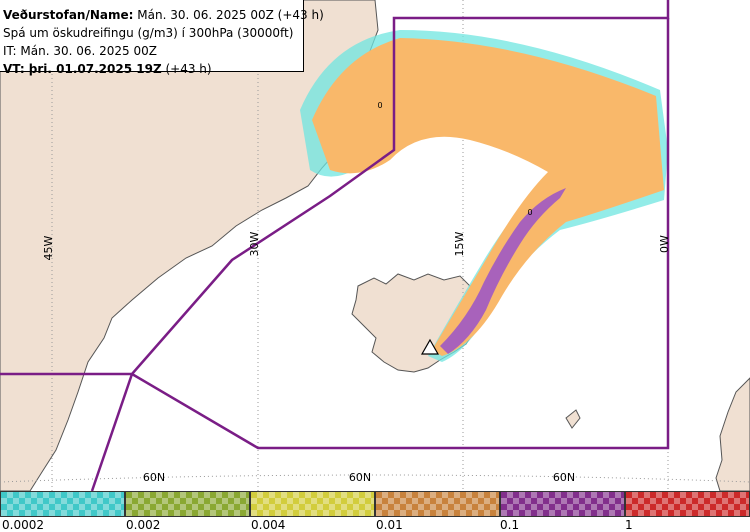 The height and width of the screenshot is (532, 750). I want to click on forecast-offset: (+43 h), so click(188, 69).